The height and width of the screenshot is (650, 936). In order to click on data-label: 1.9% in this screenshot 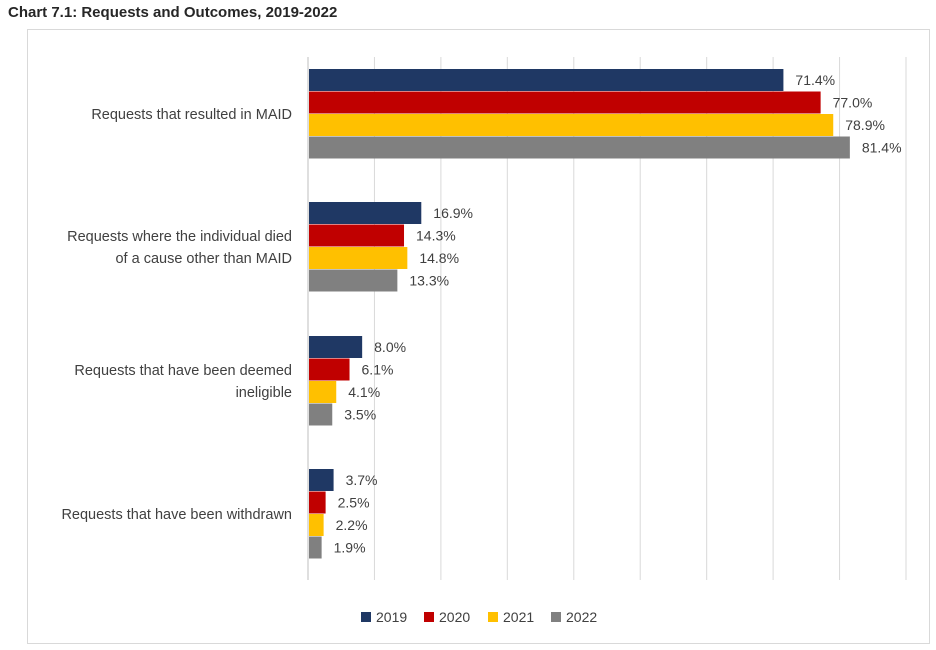, I will do `click(350, 548)`.